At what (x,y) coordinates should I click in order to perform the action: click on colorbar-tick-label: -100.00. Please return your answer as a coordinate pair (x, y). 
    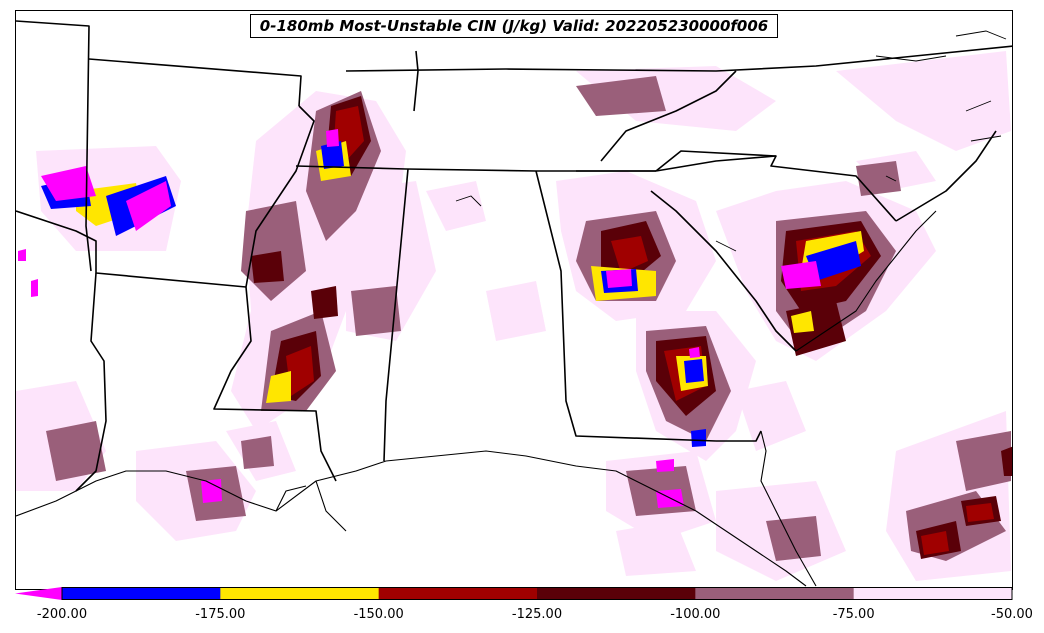
    Looking at the image, I should click on (695, 614).